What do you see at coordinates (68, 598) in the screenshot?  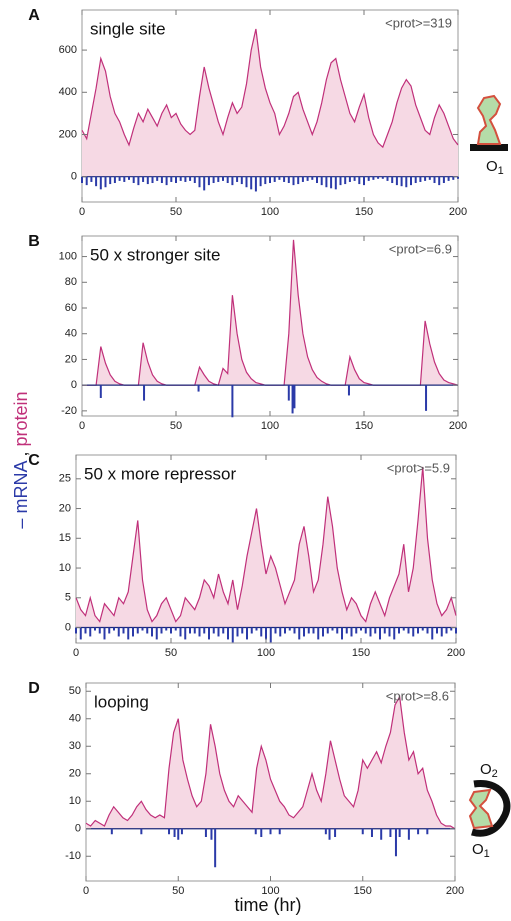 I see `y-tick-label: 5` at bounding box center [68, 598].